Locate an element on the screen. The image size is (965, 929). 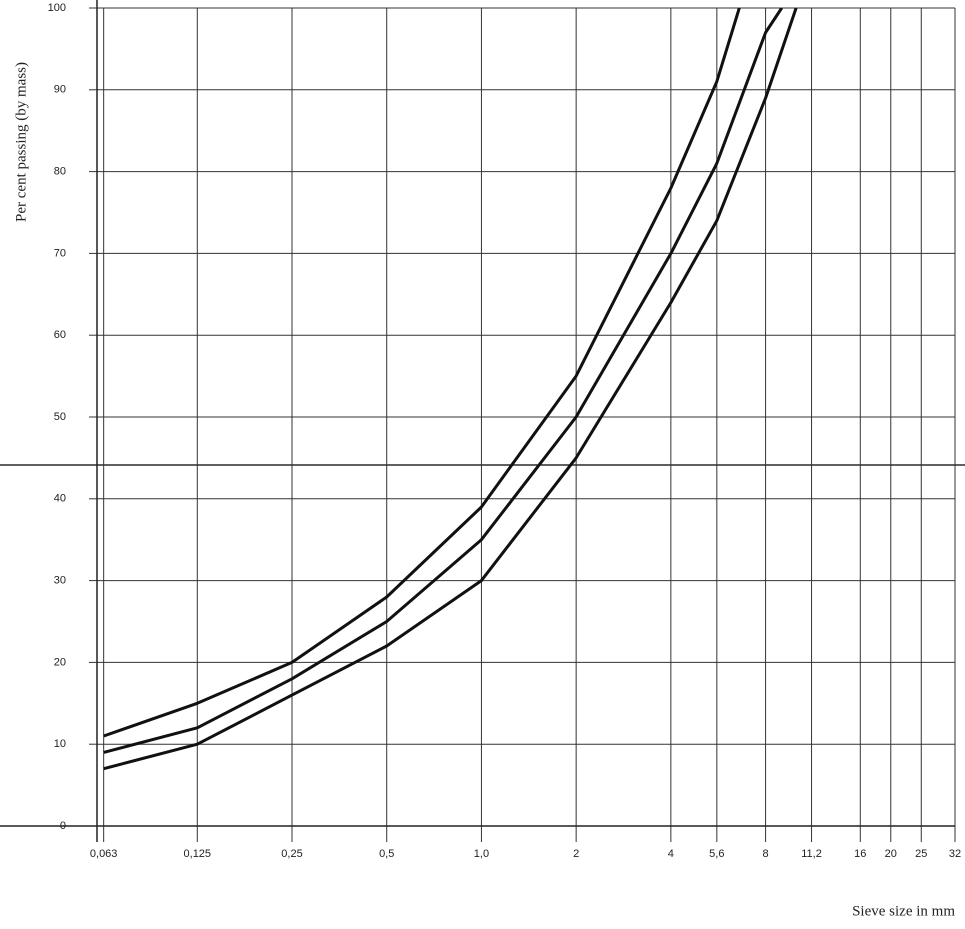
x-tick-label: 0,125 is located at coordinates (198, 854).